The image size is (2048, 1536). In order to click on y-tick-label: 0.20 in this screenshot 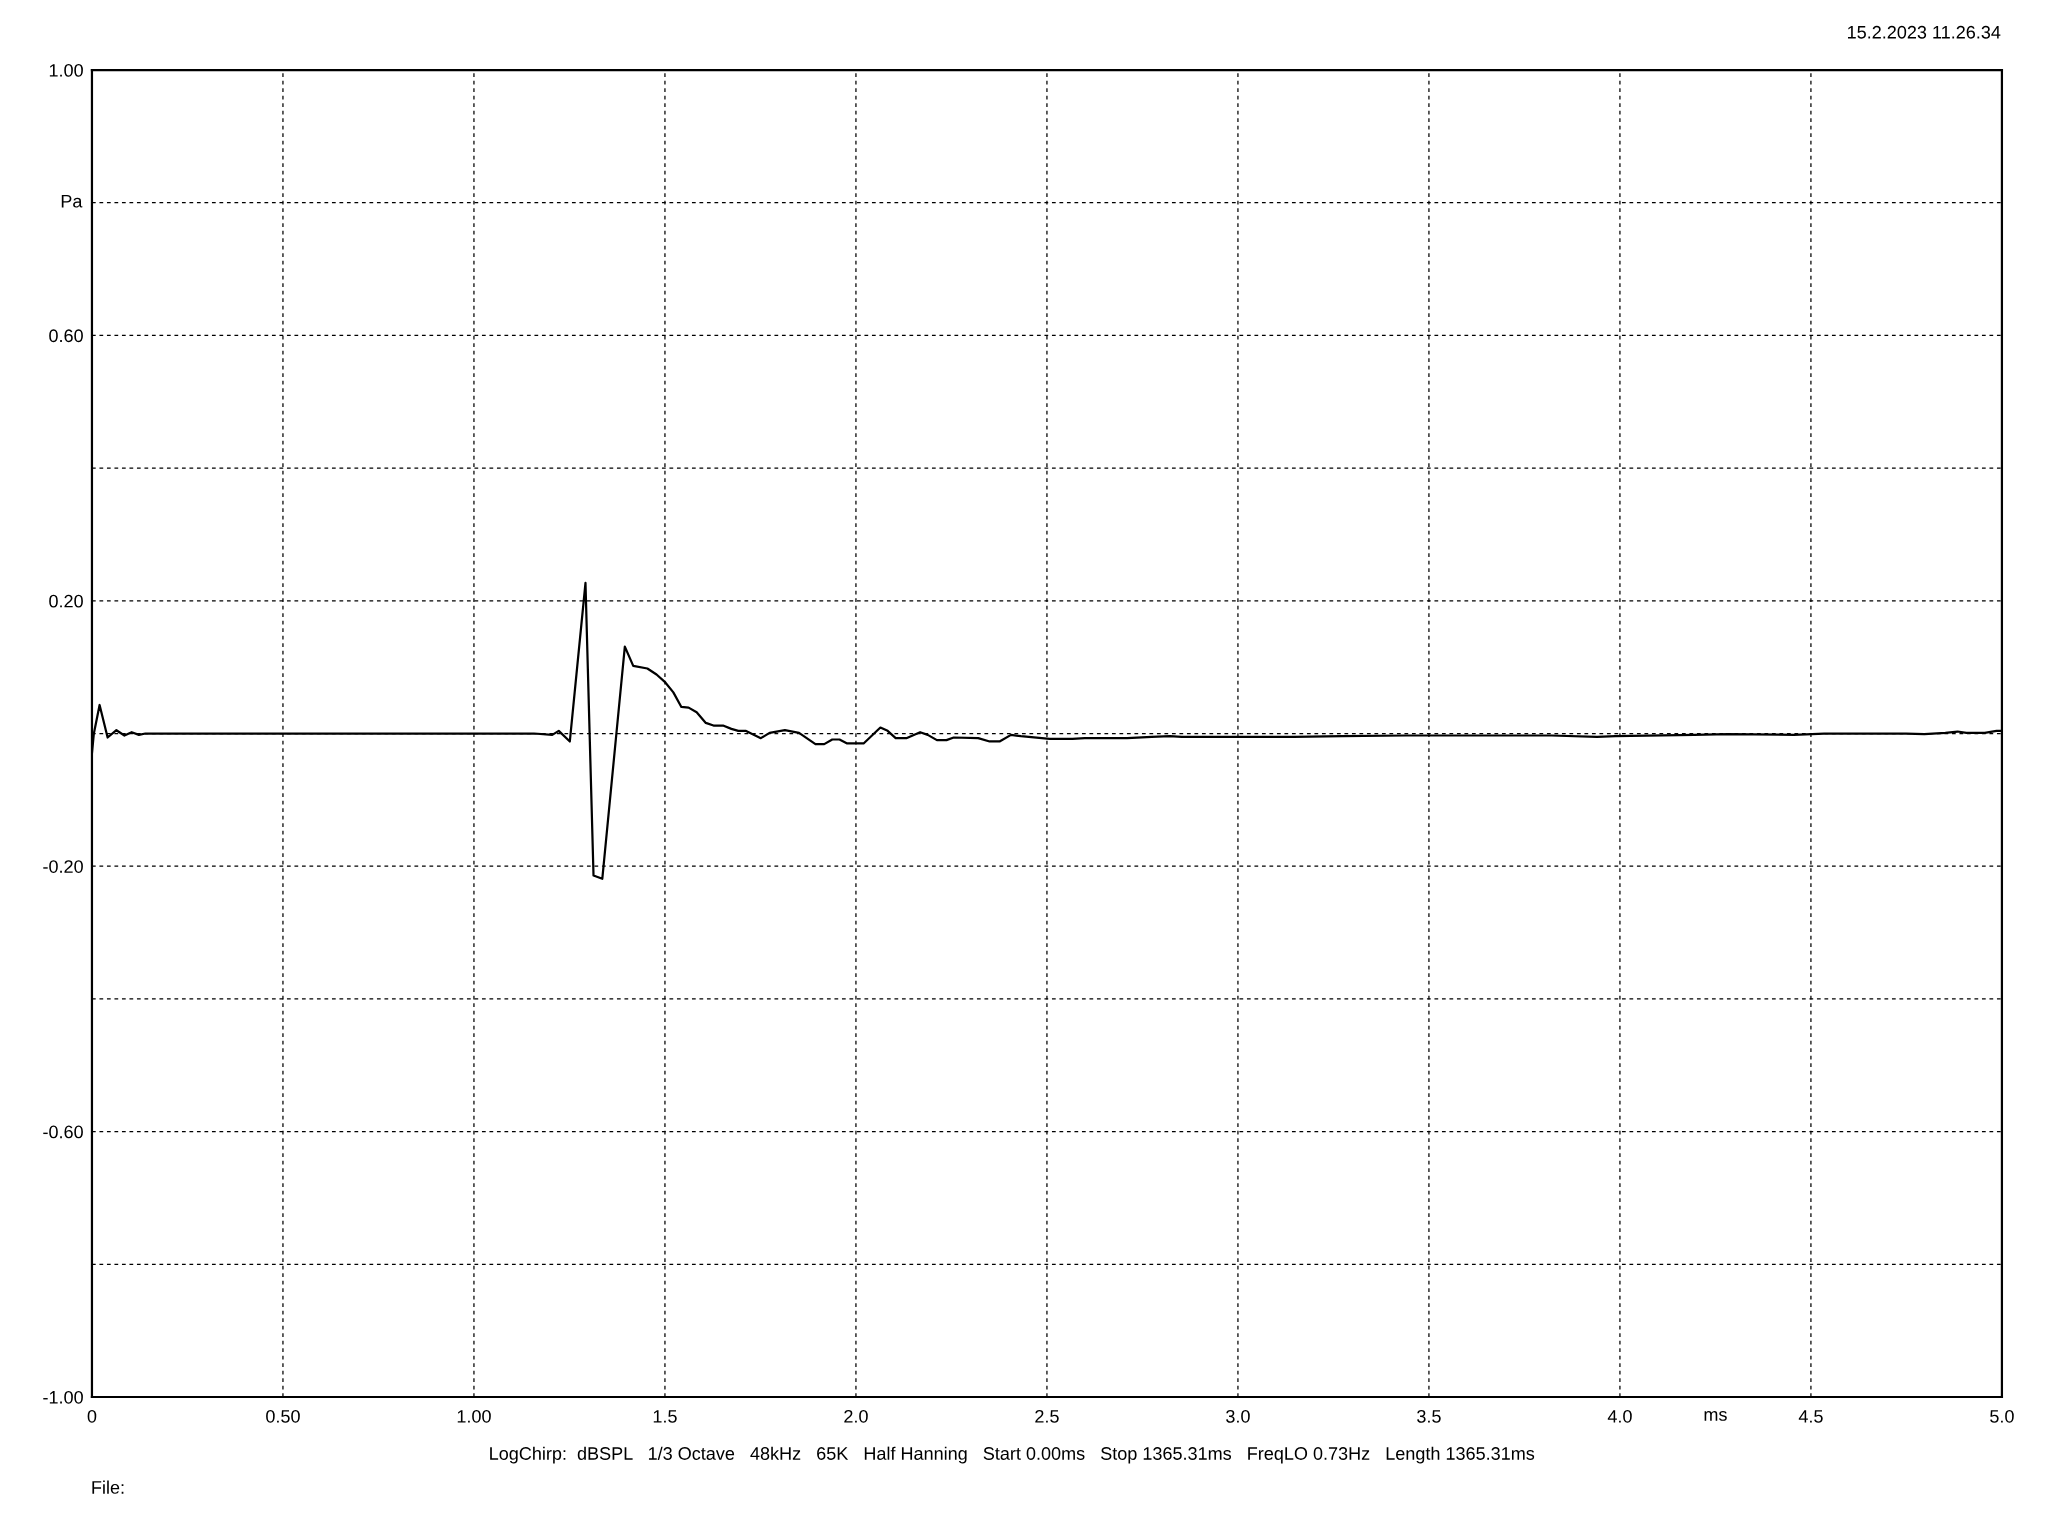, I will do `click(66, 601)`.